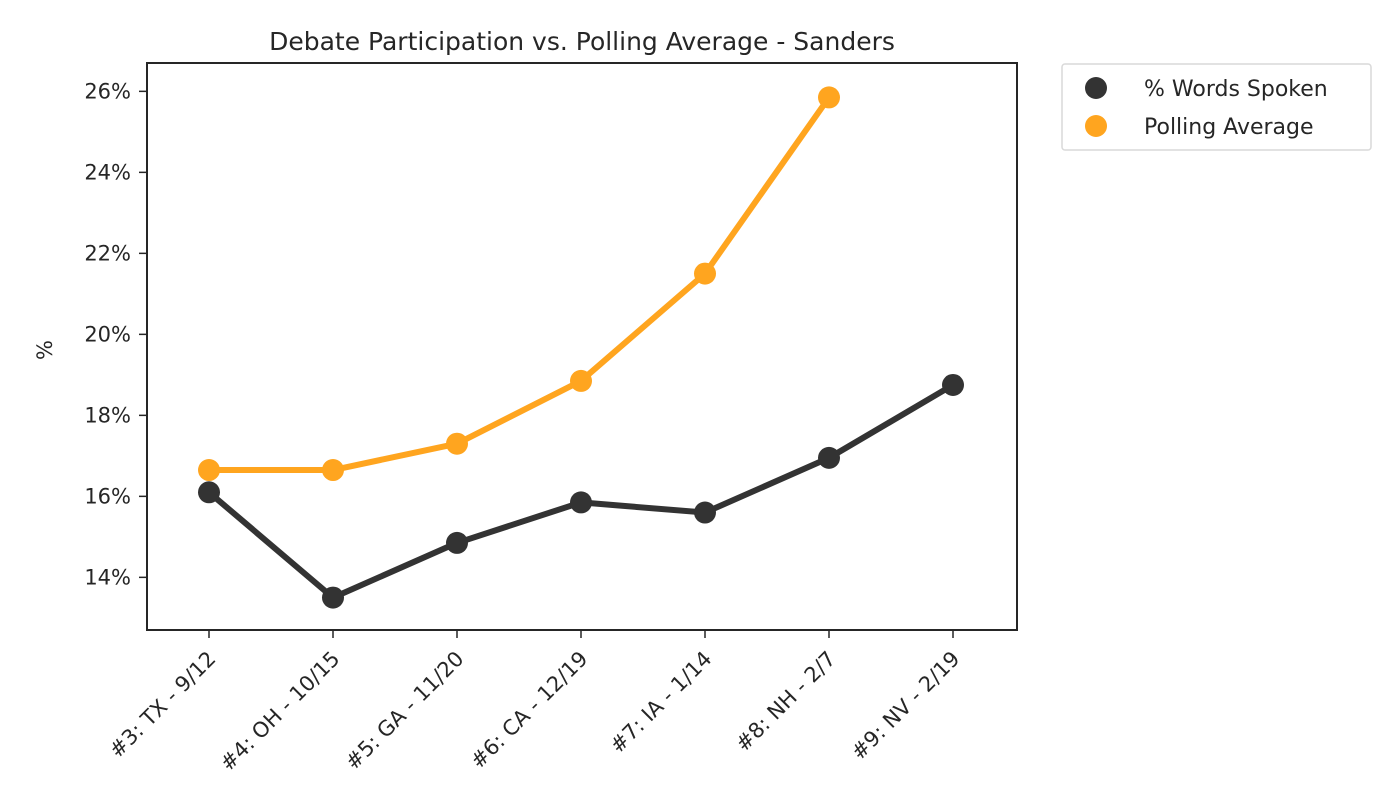 This screenshot has width=1398, height=806. I want to click on legend: % Words Spoken Polling Average, so click(1216, 107).